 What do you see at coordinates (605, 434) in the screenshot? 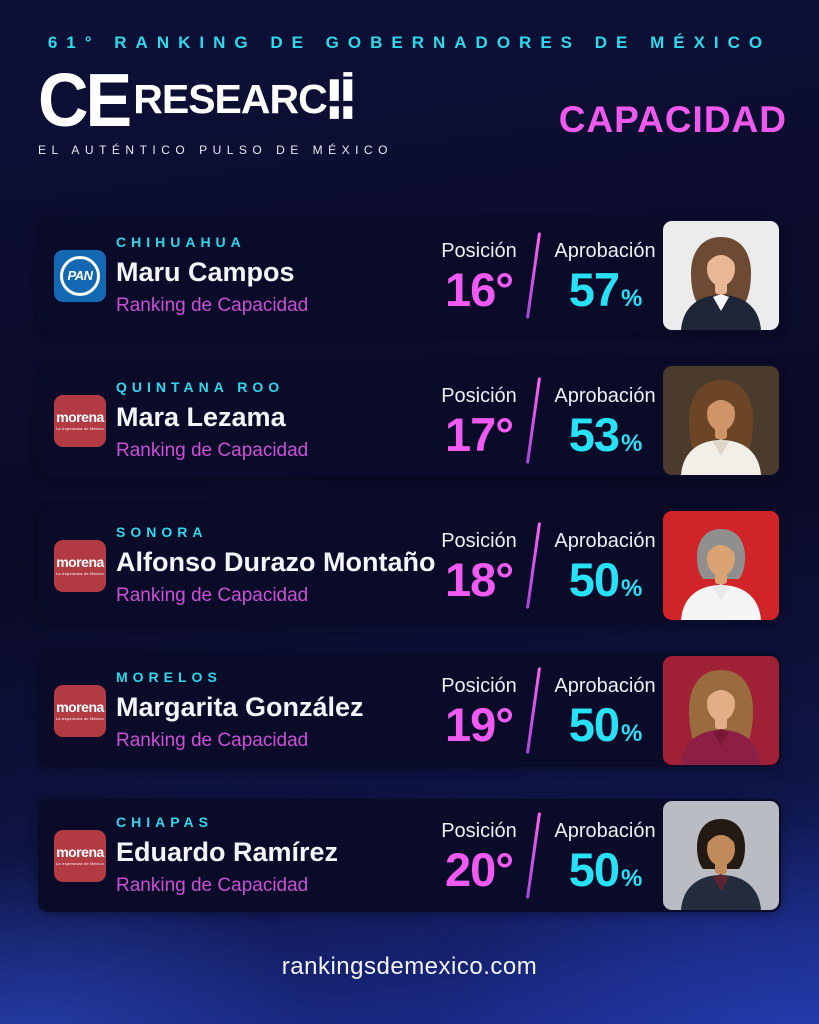
I see `approval-value: 53%` at bounding box center [605, 434].